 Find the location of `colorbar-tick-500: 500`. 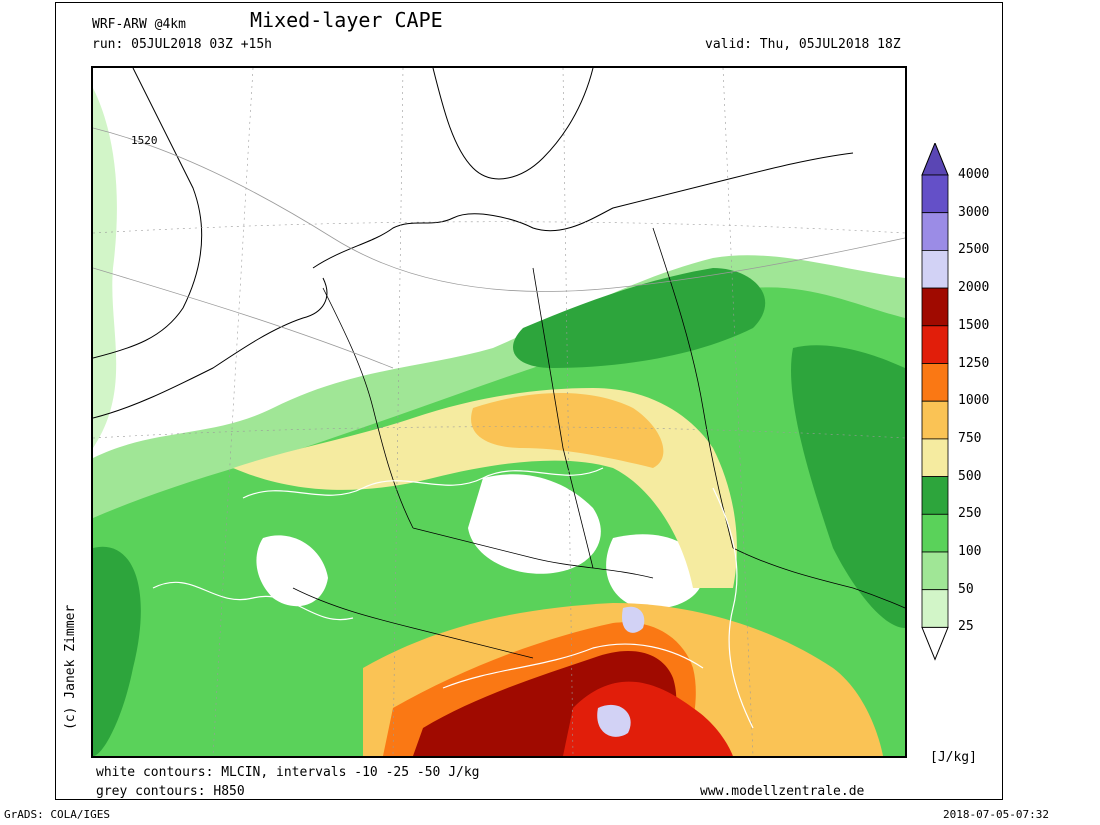

colorbar-tick-500: 500 is located at coordinates (970, 476).